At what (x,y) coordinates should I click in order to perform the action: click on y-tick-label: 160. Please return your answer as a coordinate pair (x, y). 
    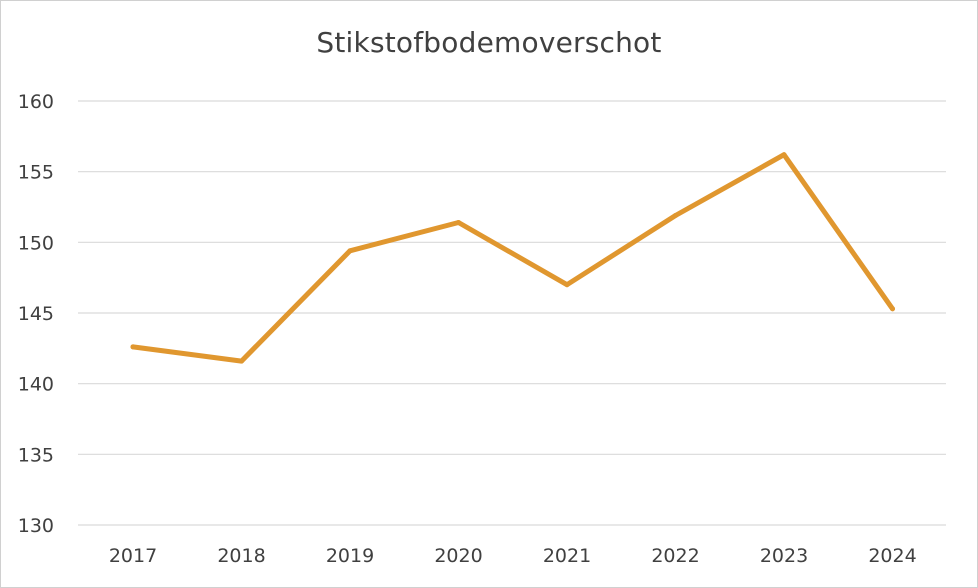
    Looking at the image, I should click on (36, 102).